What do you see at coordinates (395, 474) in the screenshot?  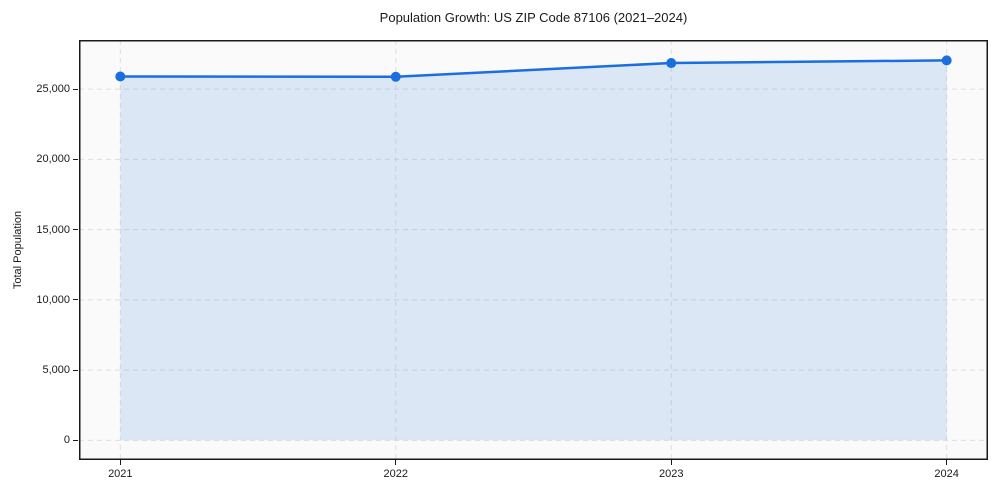 I see `x-tick-label: 2022` at bounding box center [395, 474].